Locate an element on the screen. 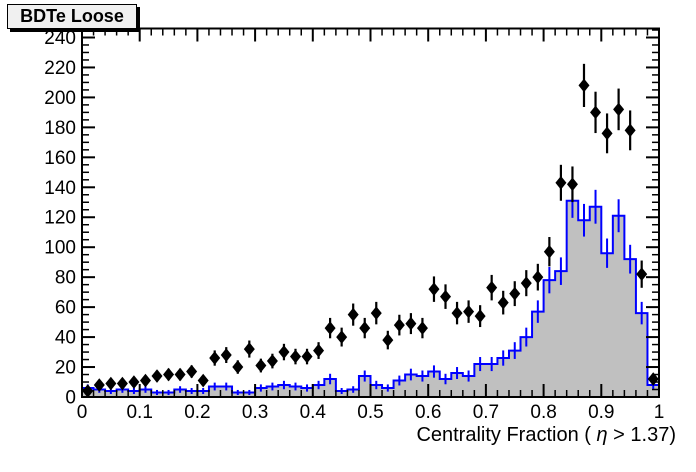 Image resolution: width=696 pixels, height=472 pixels. x-tick-label: 0.9 is located at coordinates (601, 412).